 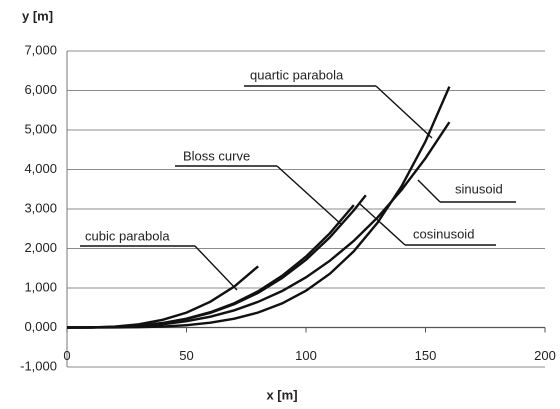 What do you see at coordinates (306, 355) in the screenshot?
I see `x-tick-label: 100` at bounding box center [306, 355].